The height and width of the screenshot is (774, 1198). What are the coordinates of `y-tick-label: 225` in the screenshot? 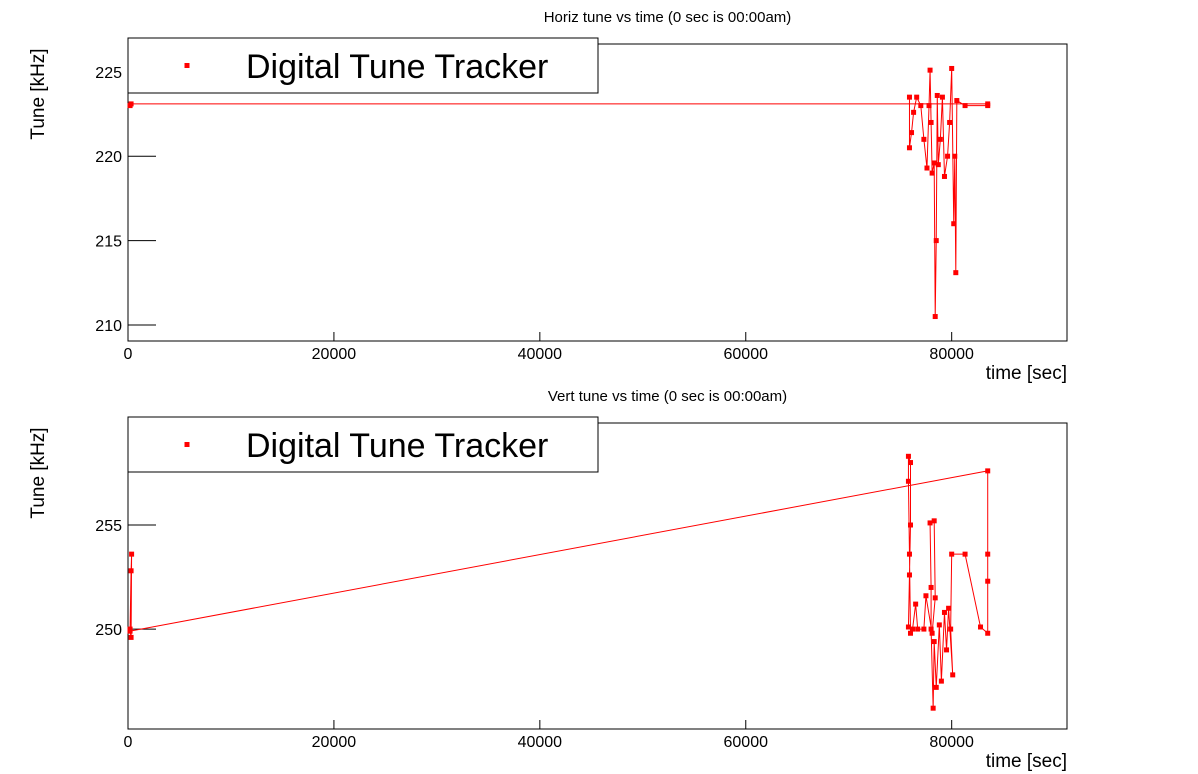 It's located at (108, 73).